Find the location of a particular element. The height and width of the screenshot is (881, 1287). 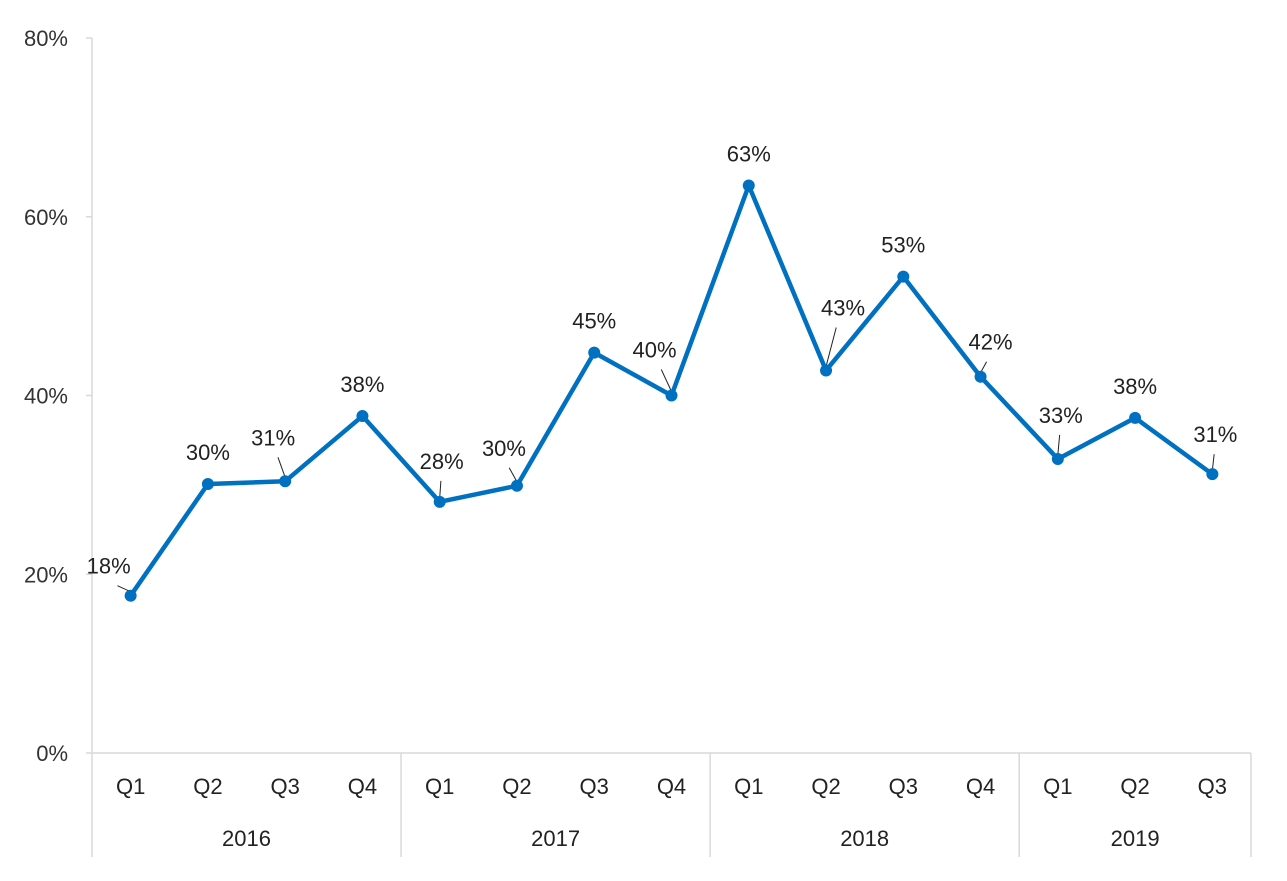

x-group-label: 2019 is located at coordinates (1135, 838).